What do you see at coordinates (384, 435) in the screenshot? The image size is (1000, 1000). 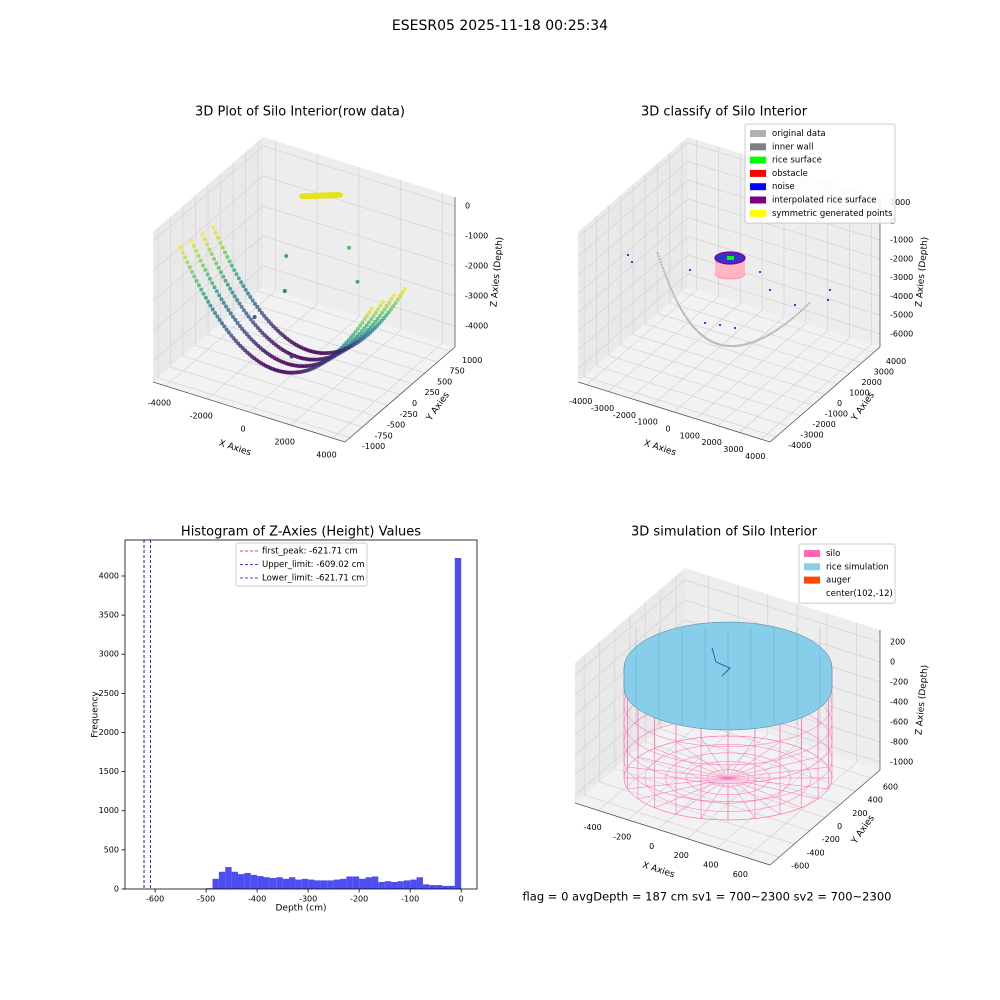 I see `y-tick-label: -750` at bounding box center [384, 435].